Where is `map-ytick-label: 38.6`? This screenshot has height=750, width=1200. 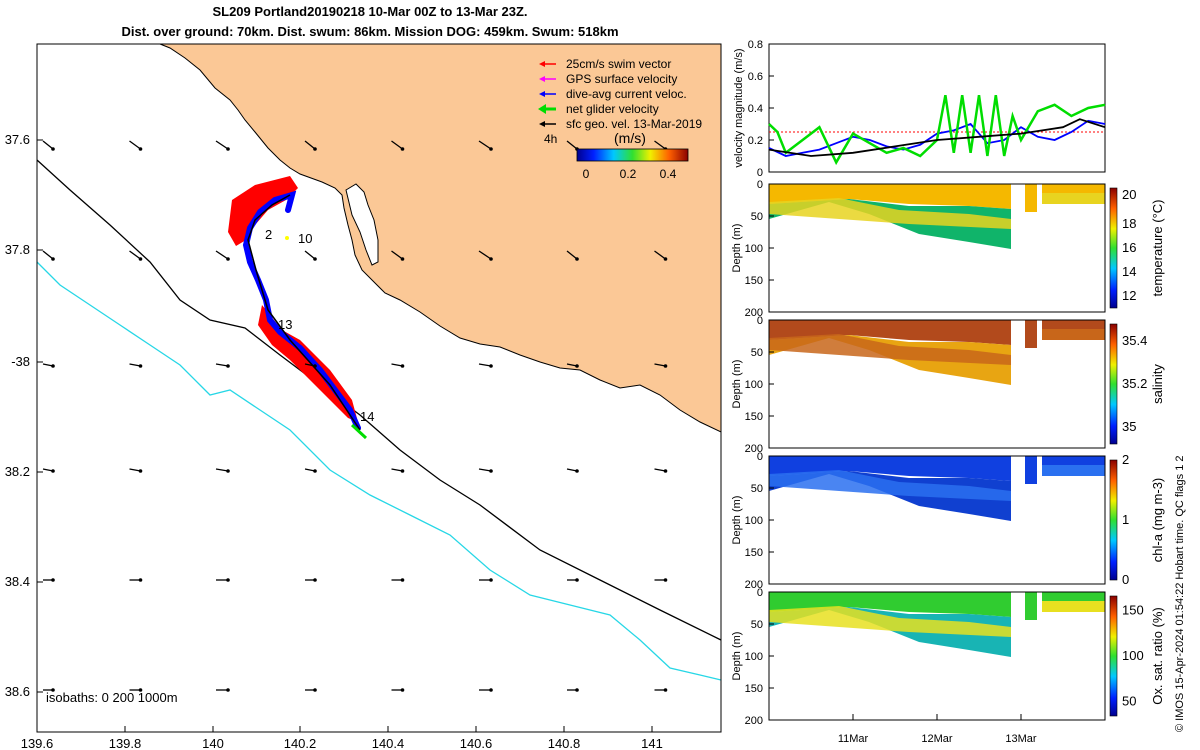 map-ytick-label: 38.6 is located at coordinates (17, 691).